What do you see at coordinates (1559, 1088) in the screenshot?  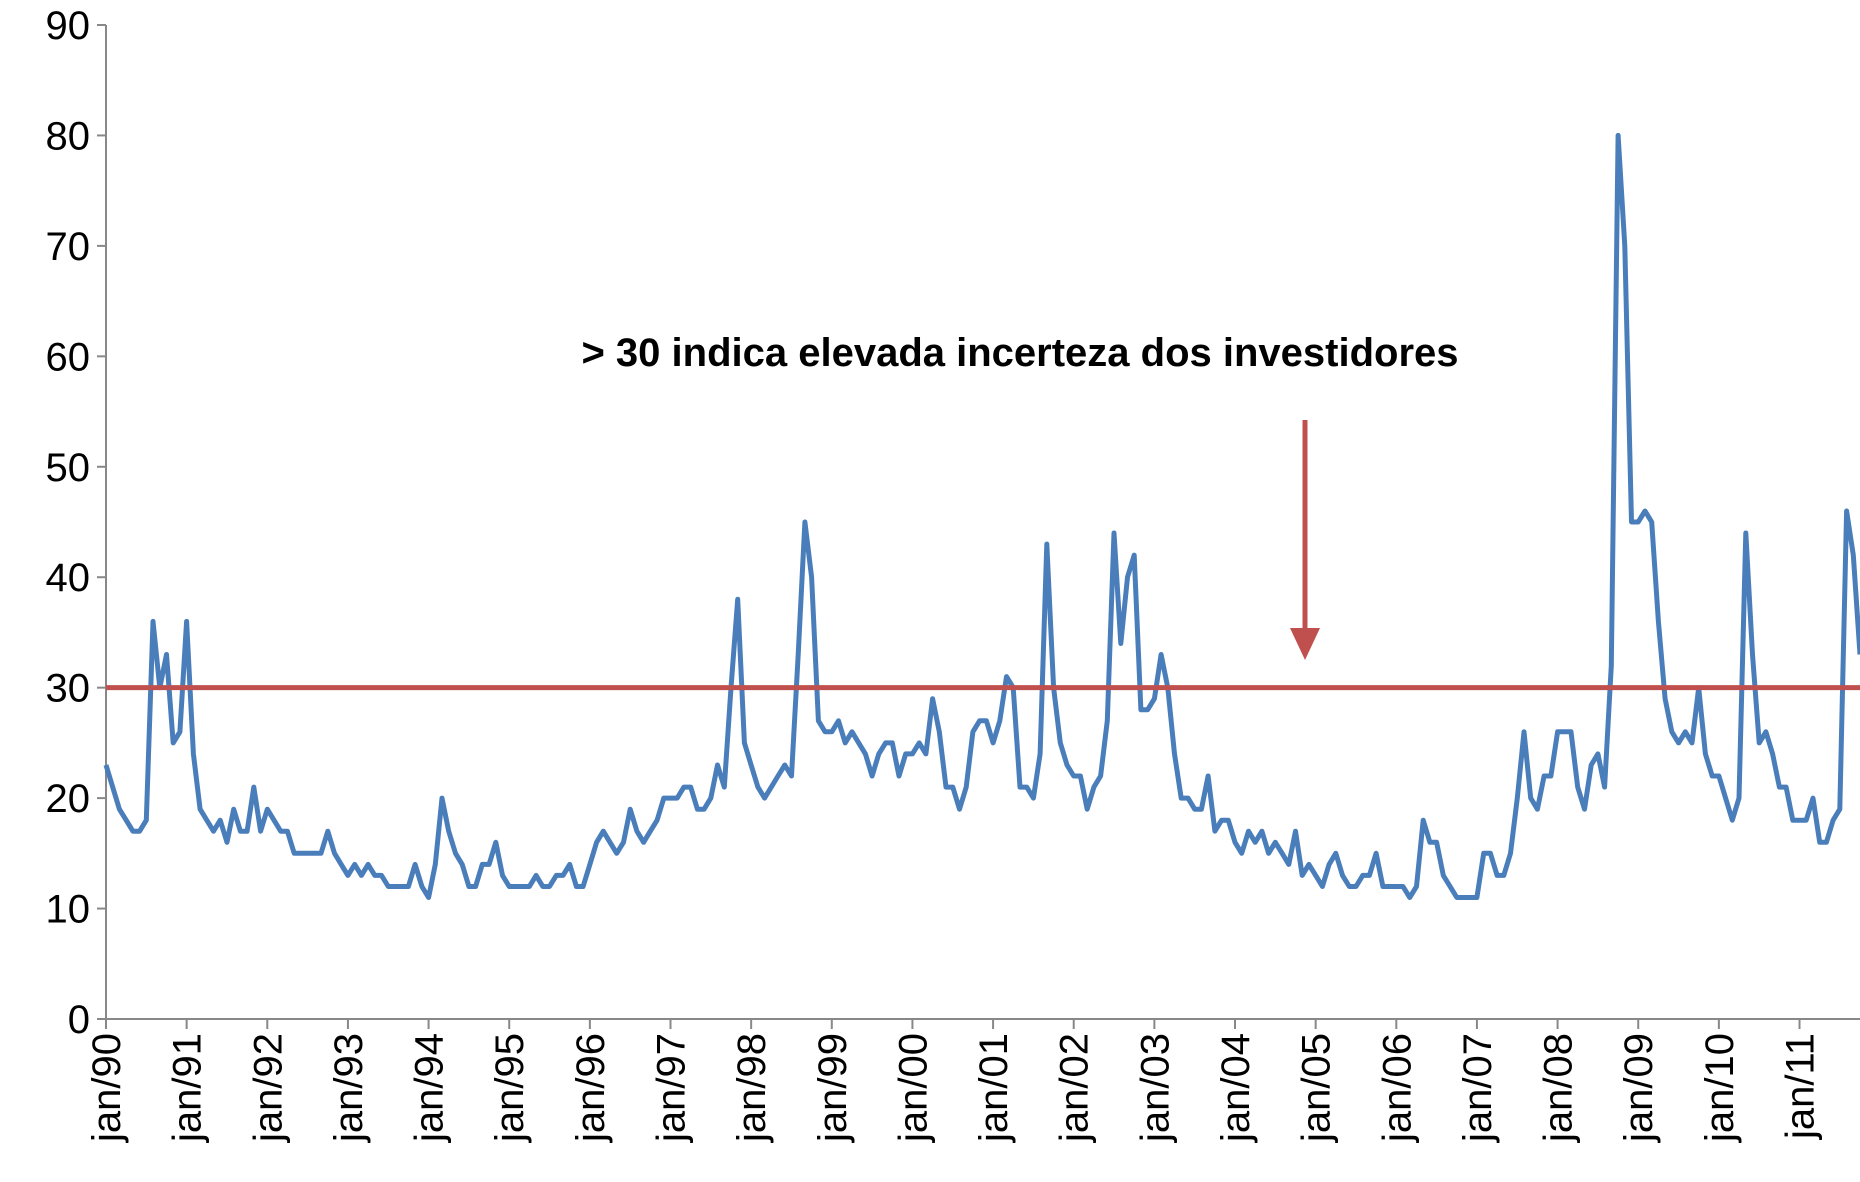 I see `x-tick-label: jan/08` at bounding box center [1559, 1088].